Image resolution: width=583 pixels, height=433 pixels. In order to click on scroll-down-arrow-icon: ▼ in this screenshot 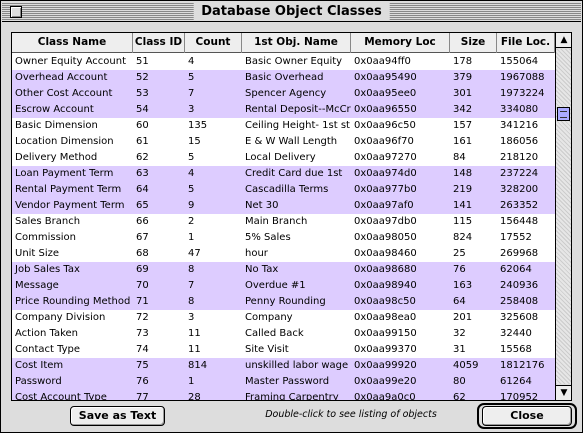, I will do `click(563, 392)`.